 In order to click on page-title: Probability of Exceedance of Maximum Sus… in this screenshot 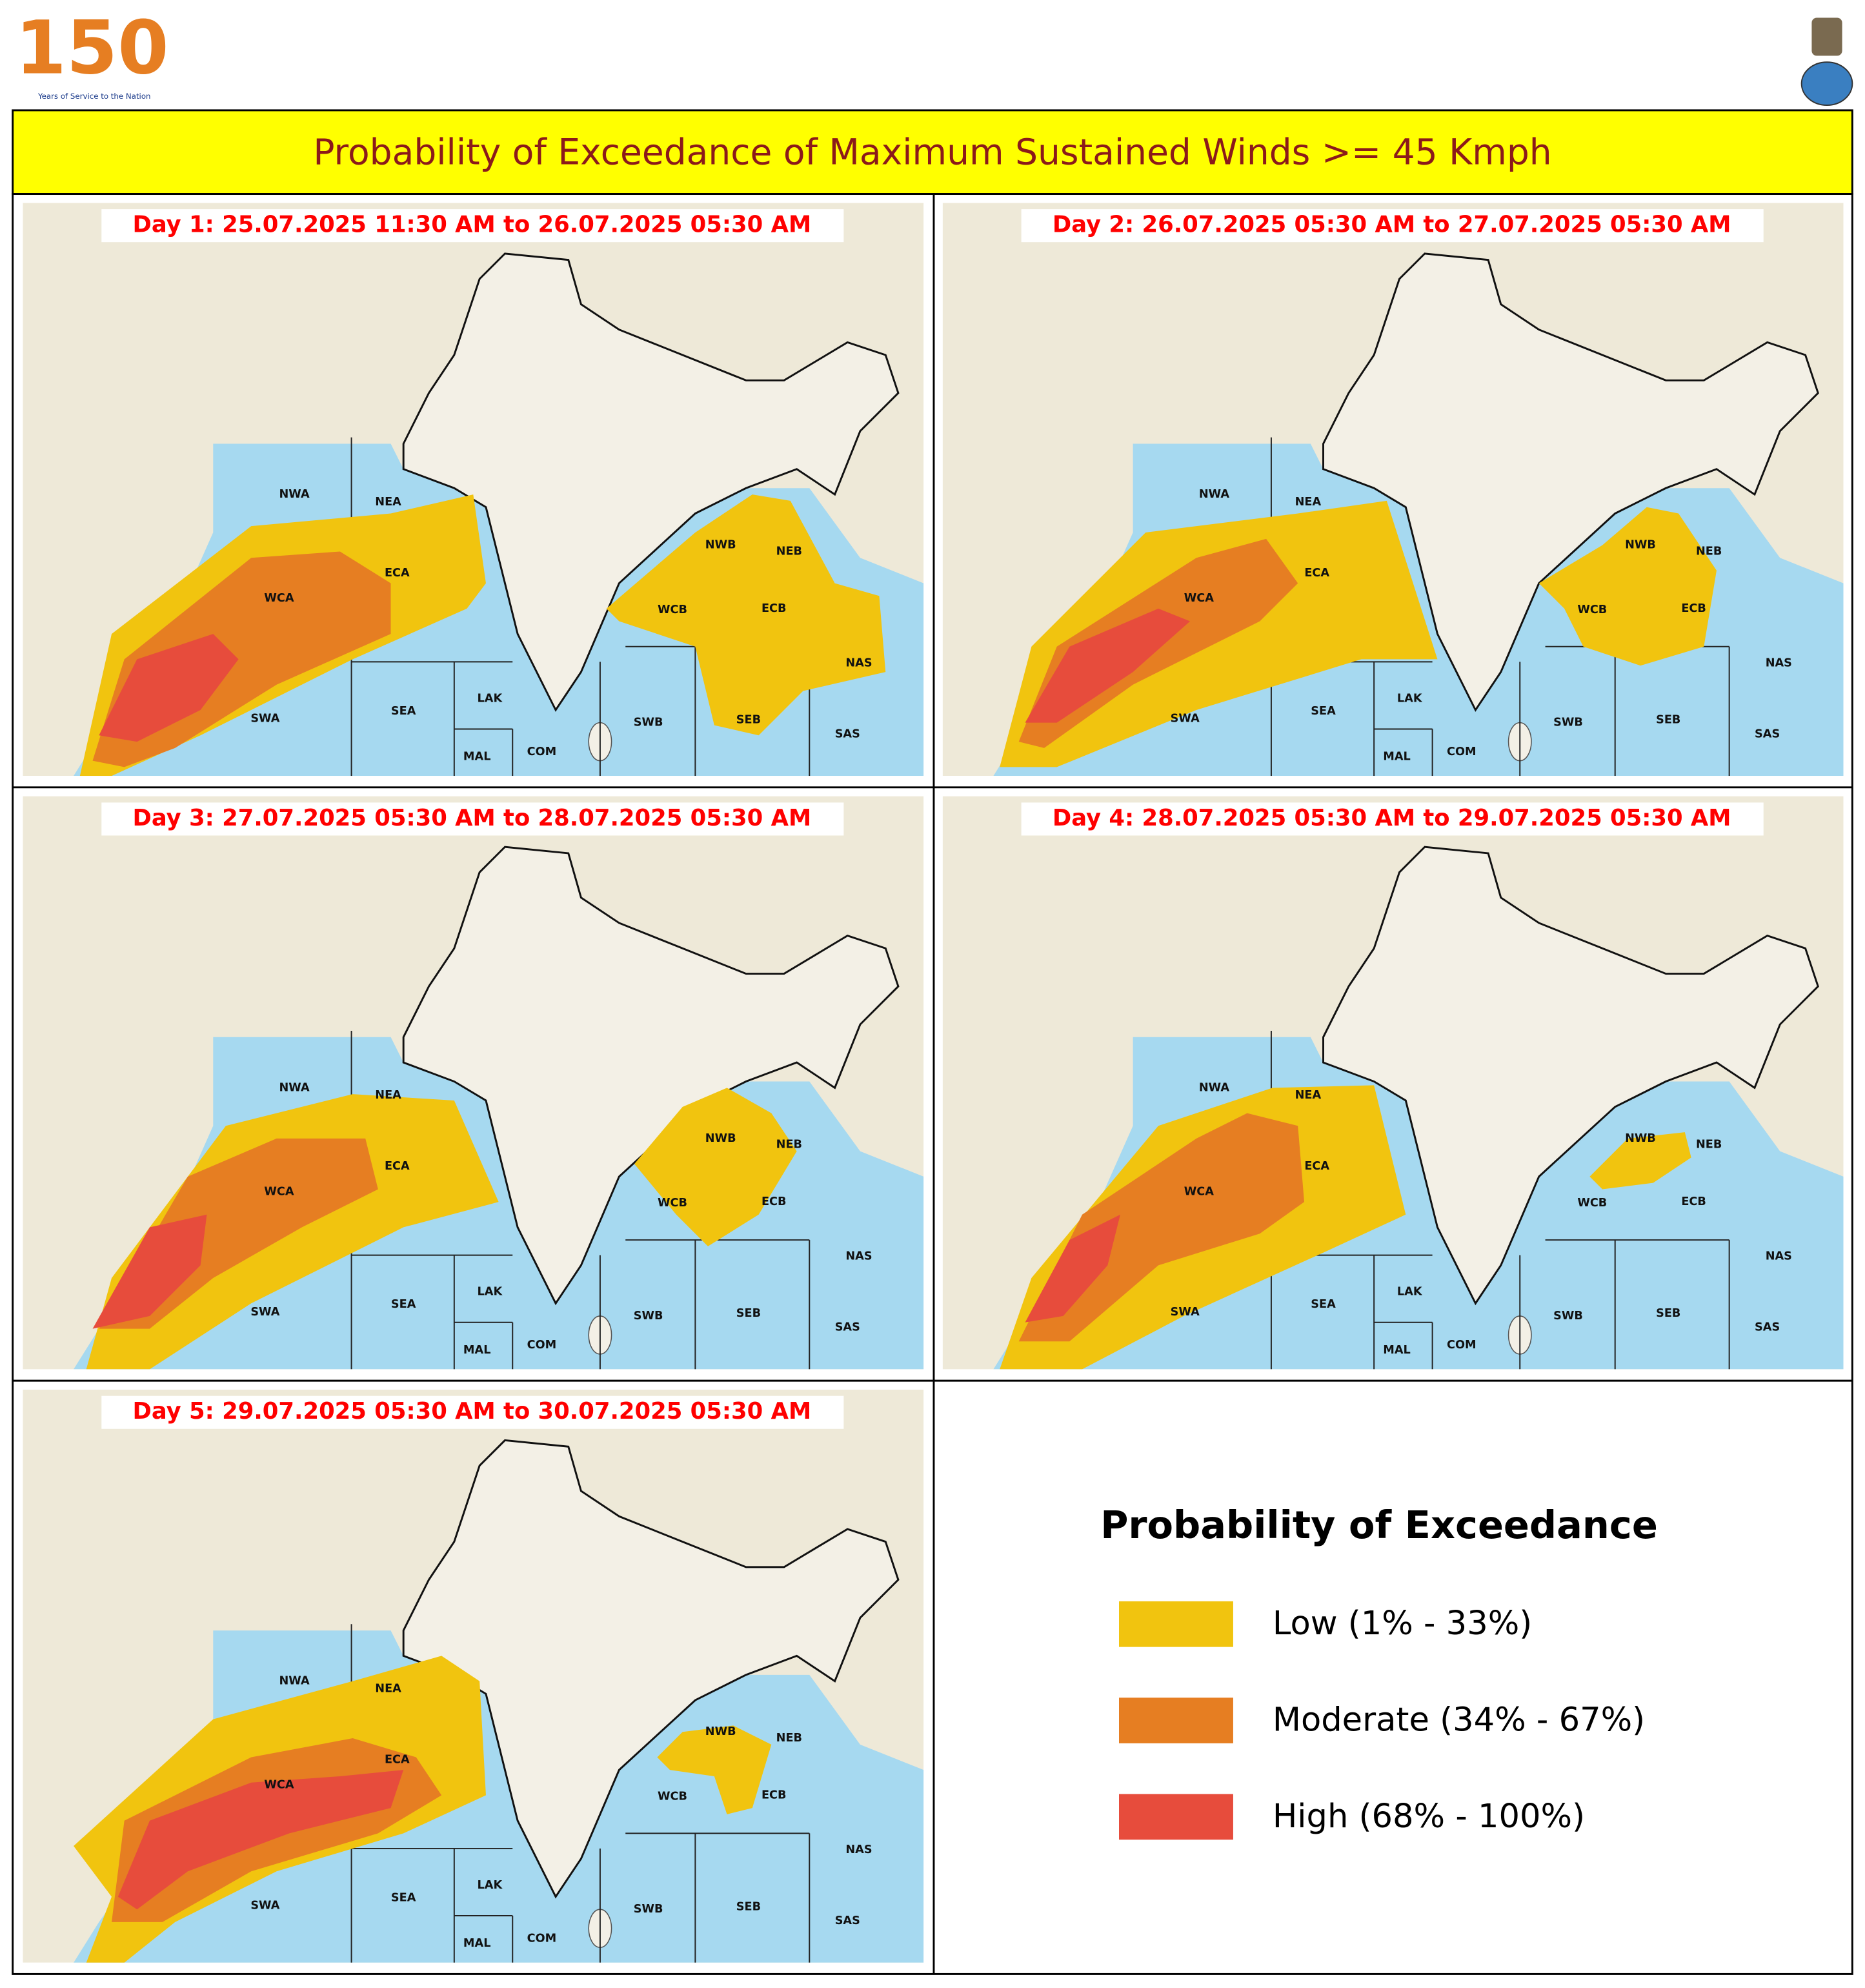, I will do `click(932, 152)`.